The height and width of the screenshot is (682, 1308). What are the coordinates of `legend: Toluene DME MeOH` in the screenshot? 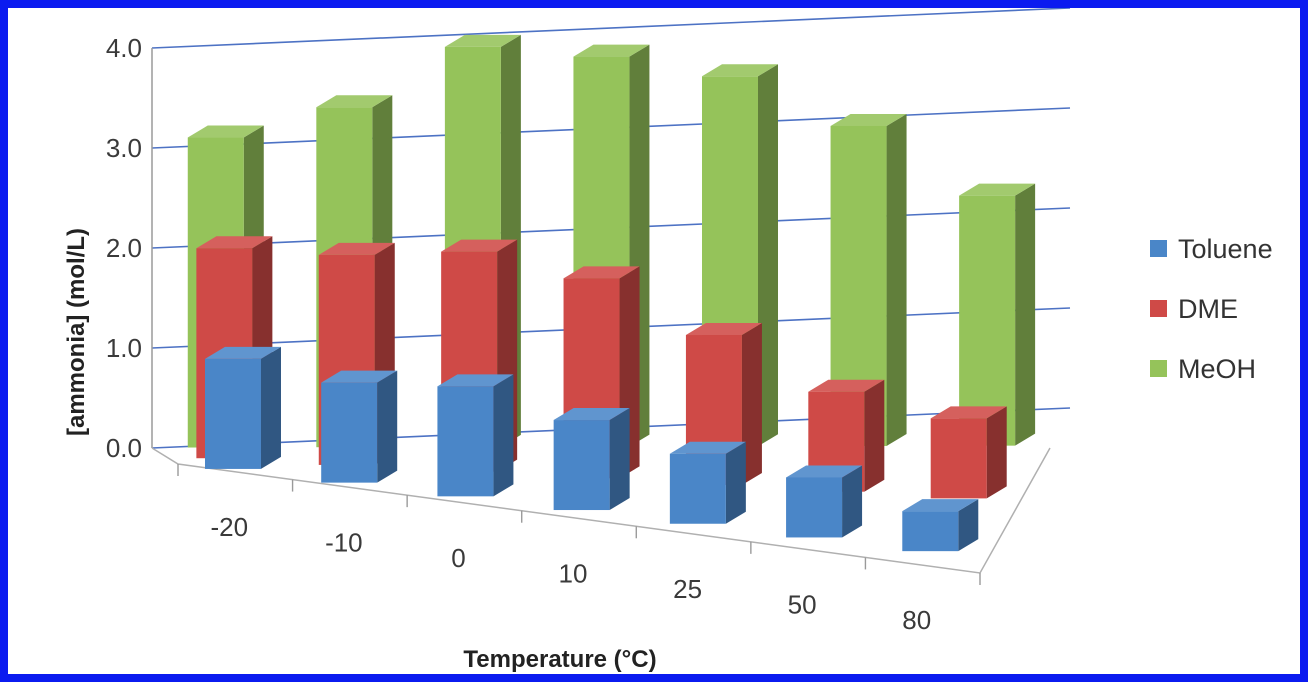 It's located at (1211, 309).